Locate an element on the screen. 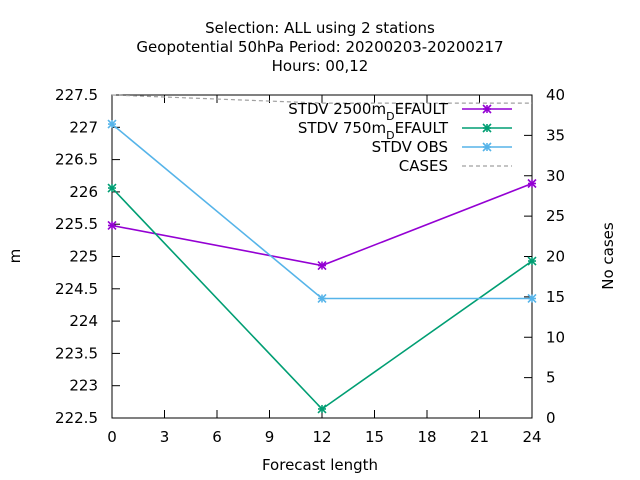 Image resolution: width=640 pixels, height=480 pixels. y2-axis-label: No cases is located at coordinates (608, 256).